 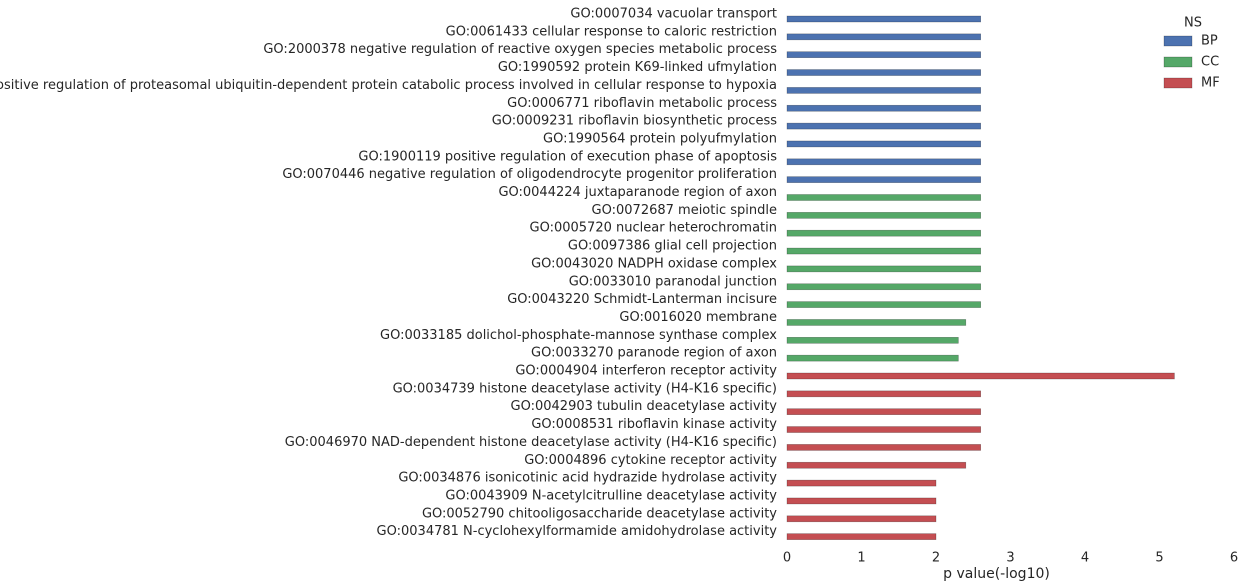 What do you see at coordinates (654, 424) in the screenshot?
I see `category-label: GO:0008531 riboflavin kinase activity` at bounding box center [654, 424].